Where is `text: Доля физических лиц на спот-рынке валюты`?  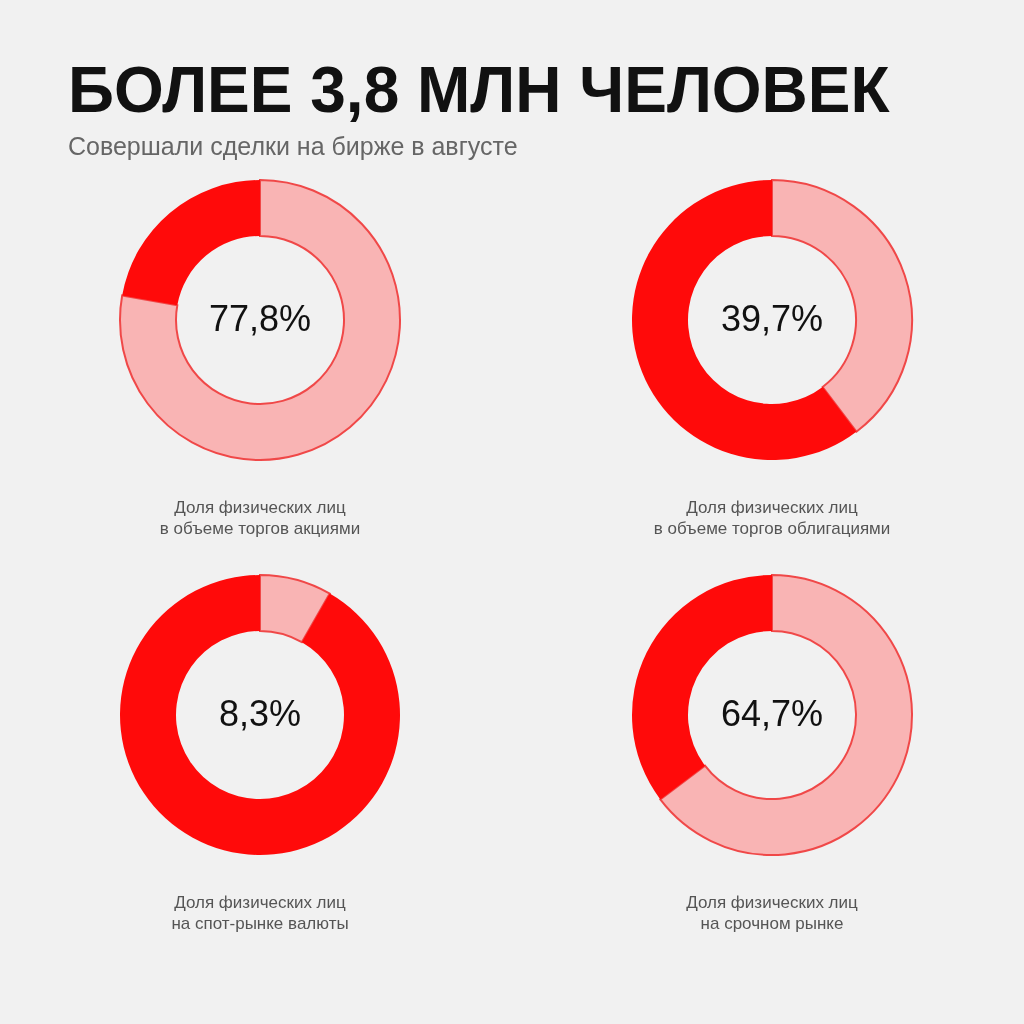
text: Доля физических лиц на спот-рынке валюты is located at coordinates (260, 913).